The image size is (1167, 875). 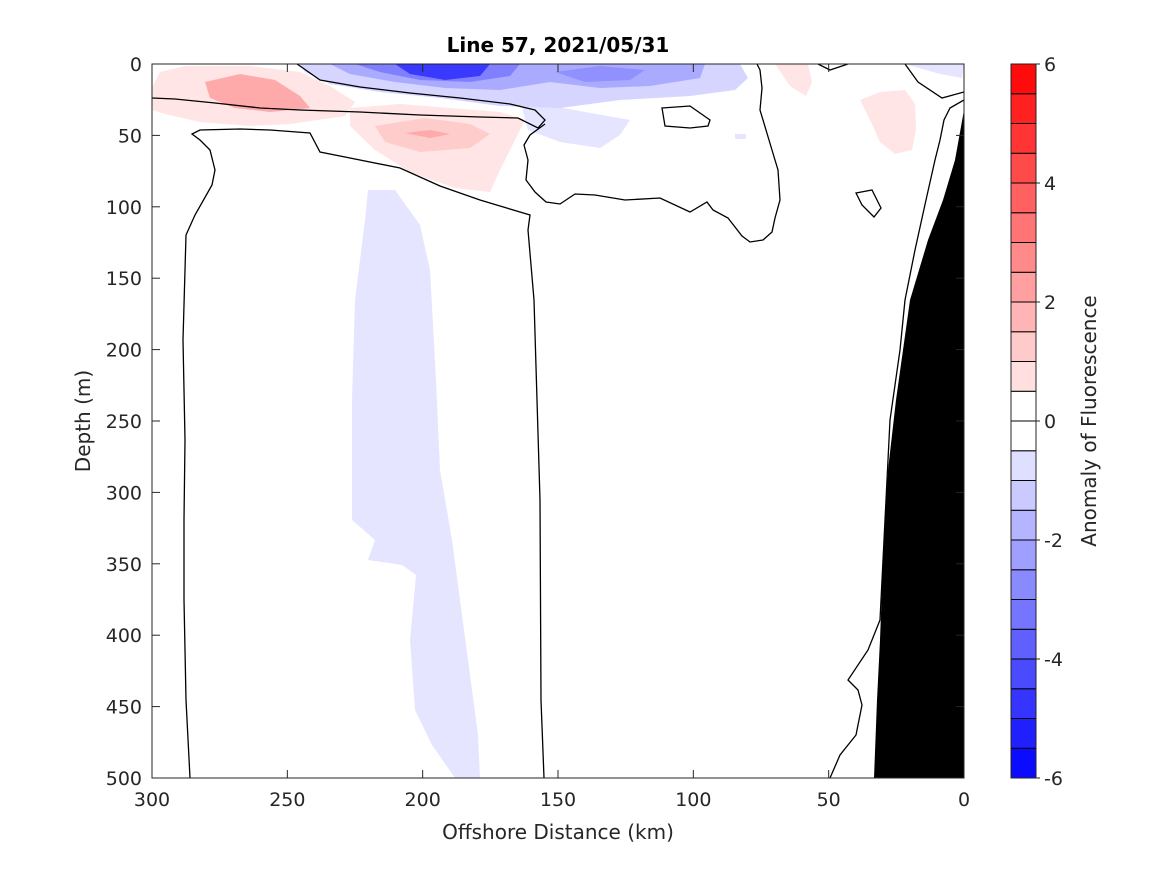 I want to click on negative-anomaly-column, so click(x=416, y=484).